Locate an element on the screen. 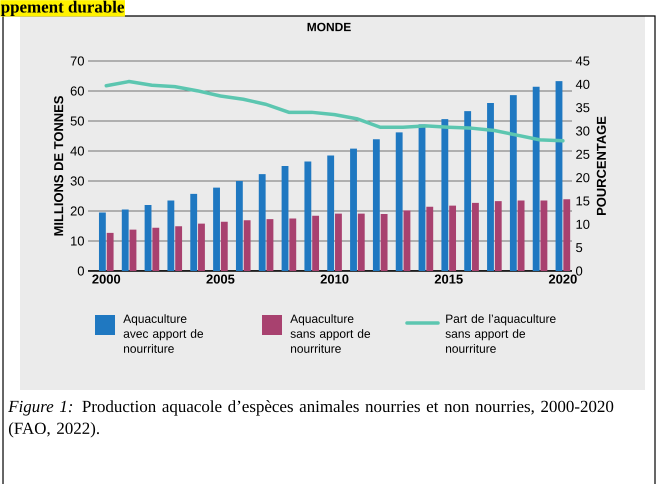 Image resolution: width=658 pixels, height=484 pixels. legend-label: Aquaculture avec apport de nourriture is located at coordinates (163, 333).